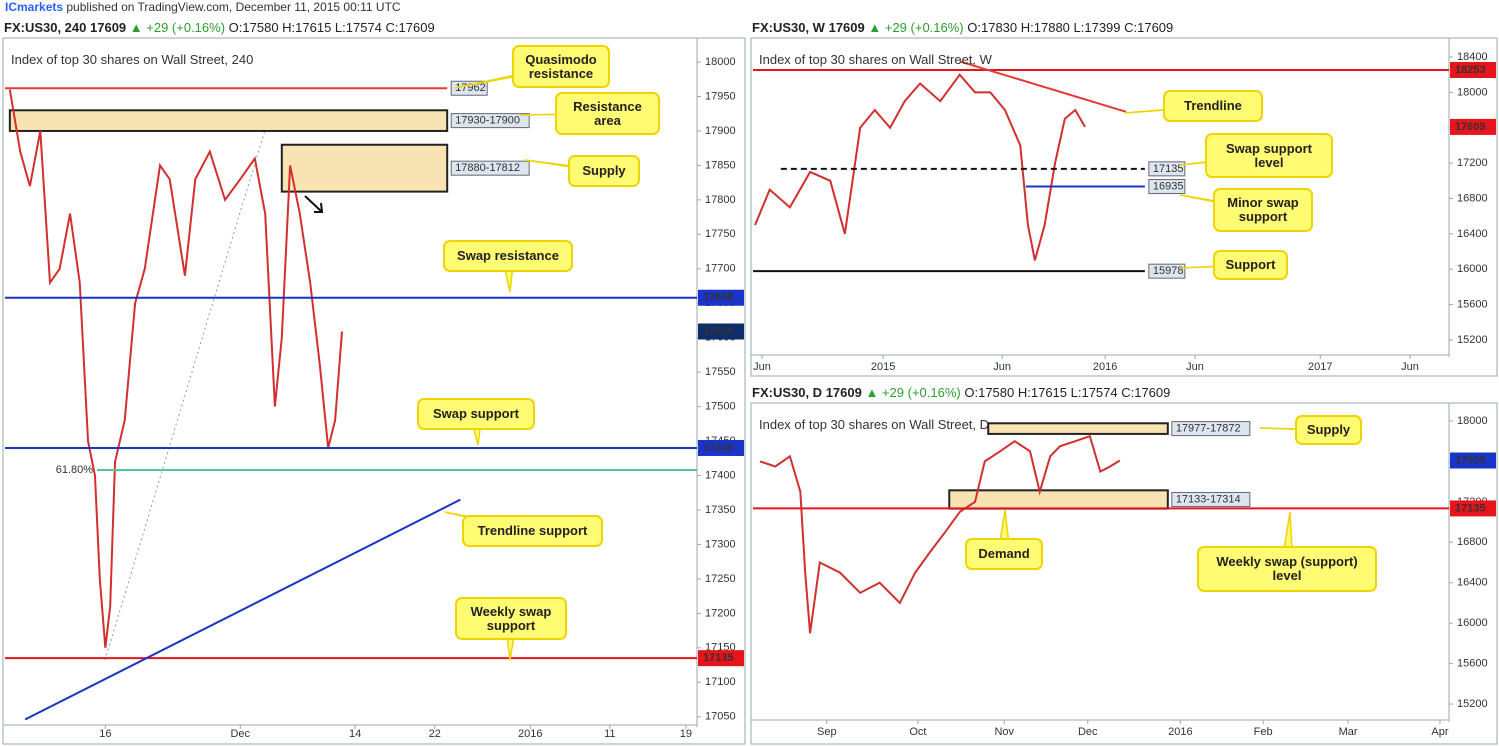 This screenshot has height=746, width=1499. I want to click on price-tag-label: 18253, so click(1470, 70).